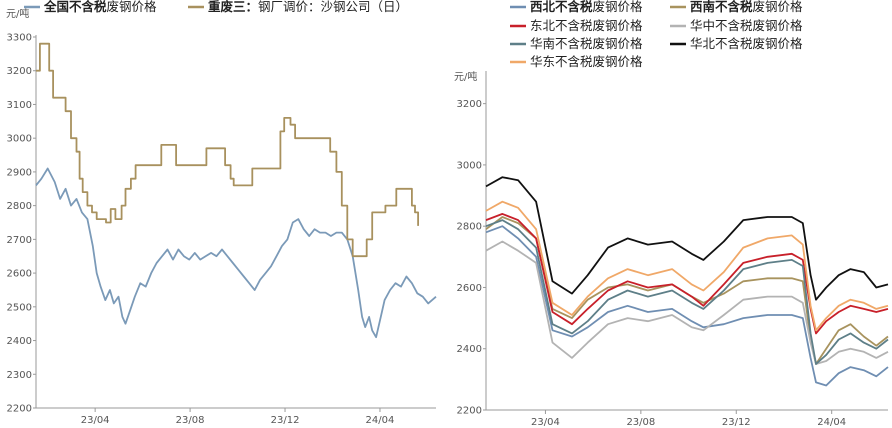 The width and height of the screenshot is (892, 428). I want to click on y-tick-label: 2900, so click(19, 172).